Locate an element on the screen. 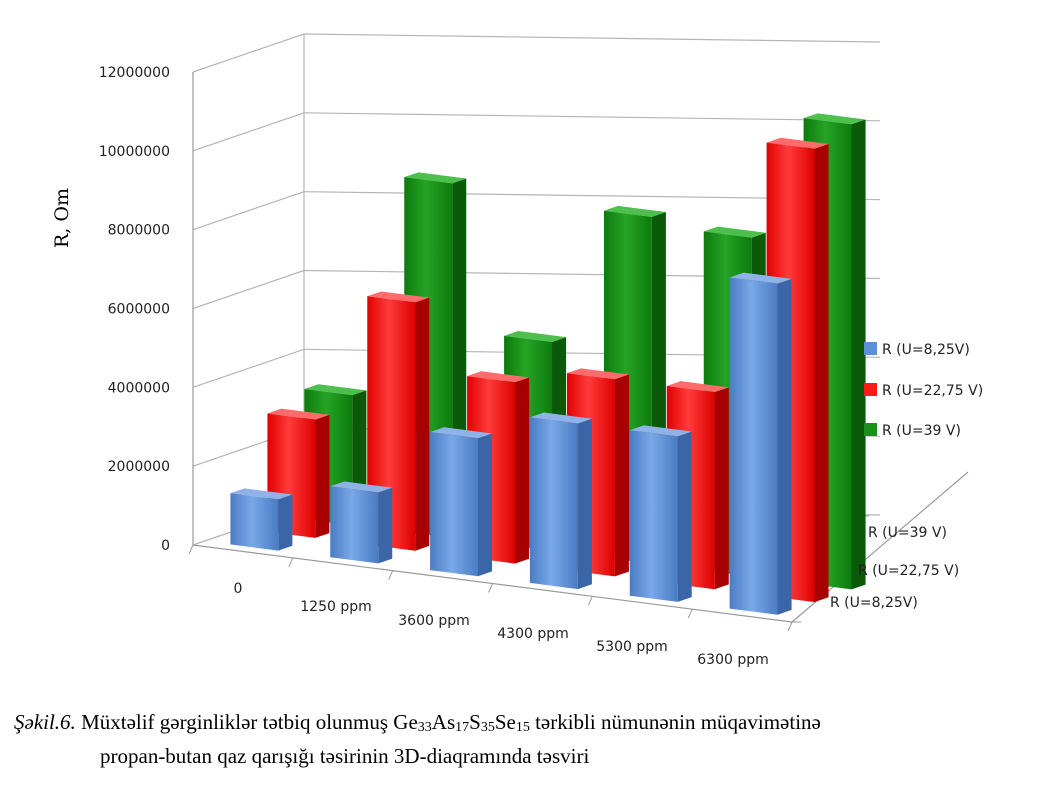 The height and width of the screenshot is (786, 1056). caption-subscript: 17 is located at coordinates (462, 727).